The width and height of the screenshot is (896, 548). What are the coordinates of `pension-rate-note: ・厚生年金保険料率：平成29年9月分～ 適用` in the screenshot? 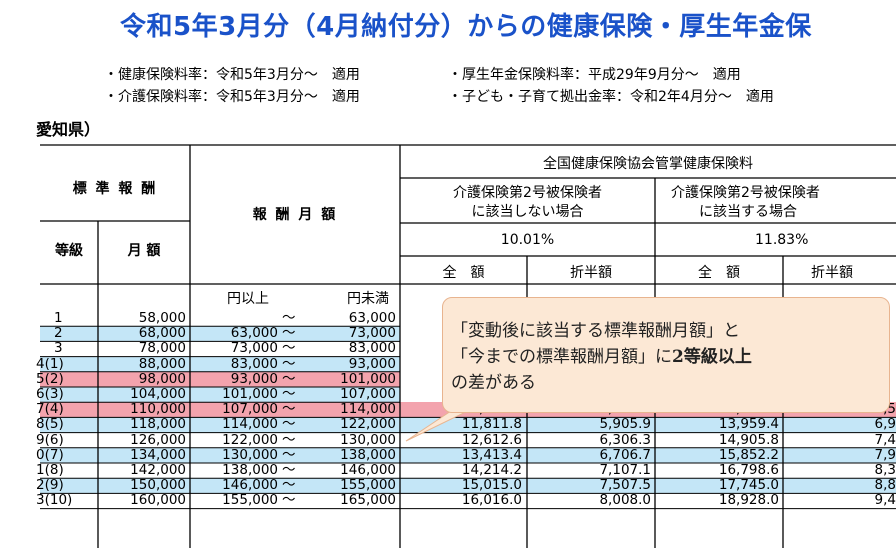 It's located at (594, 75).